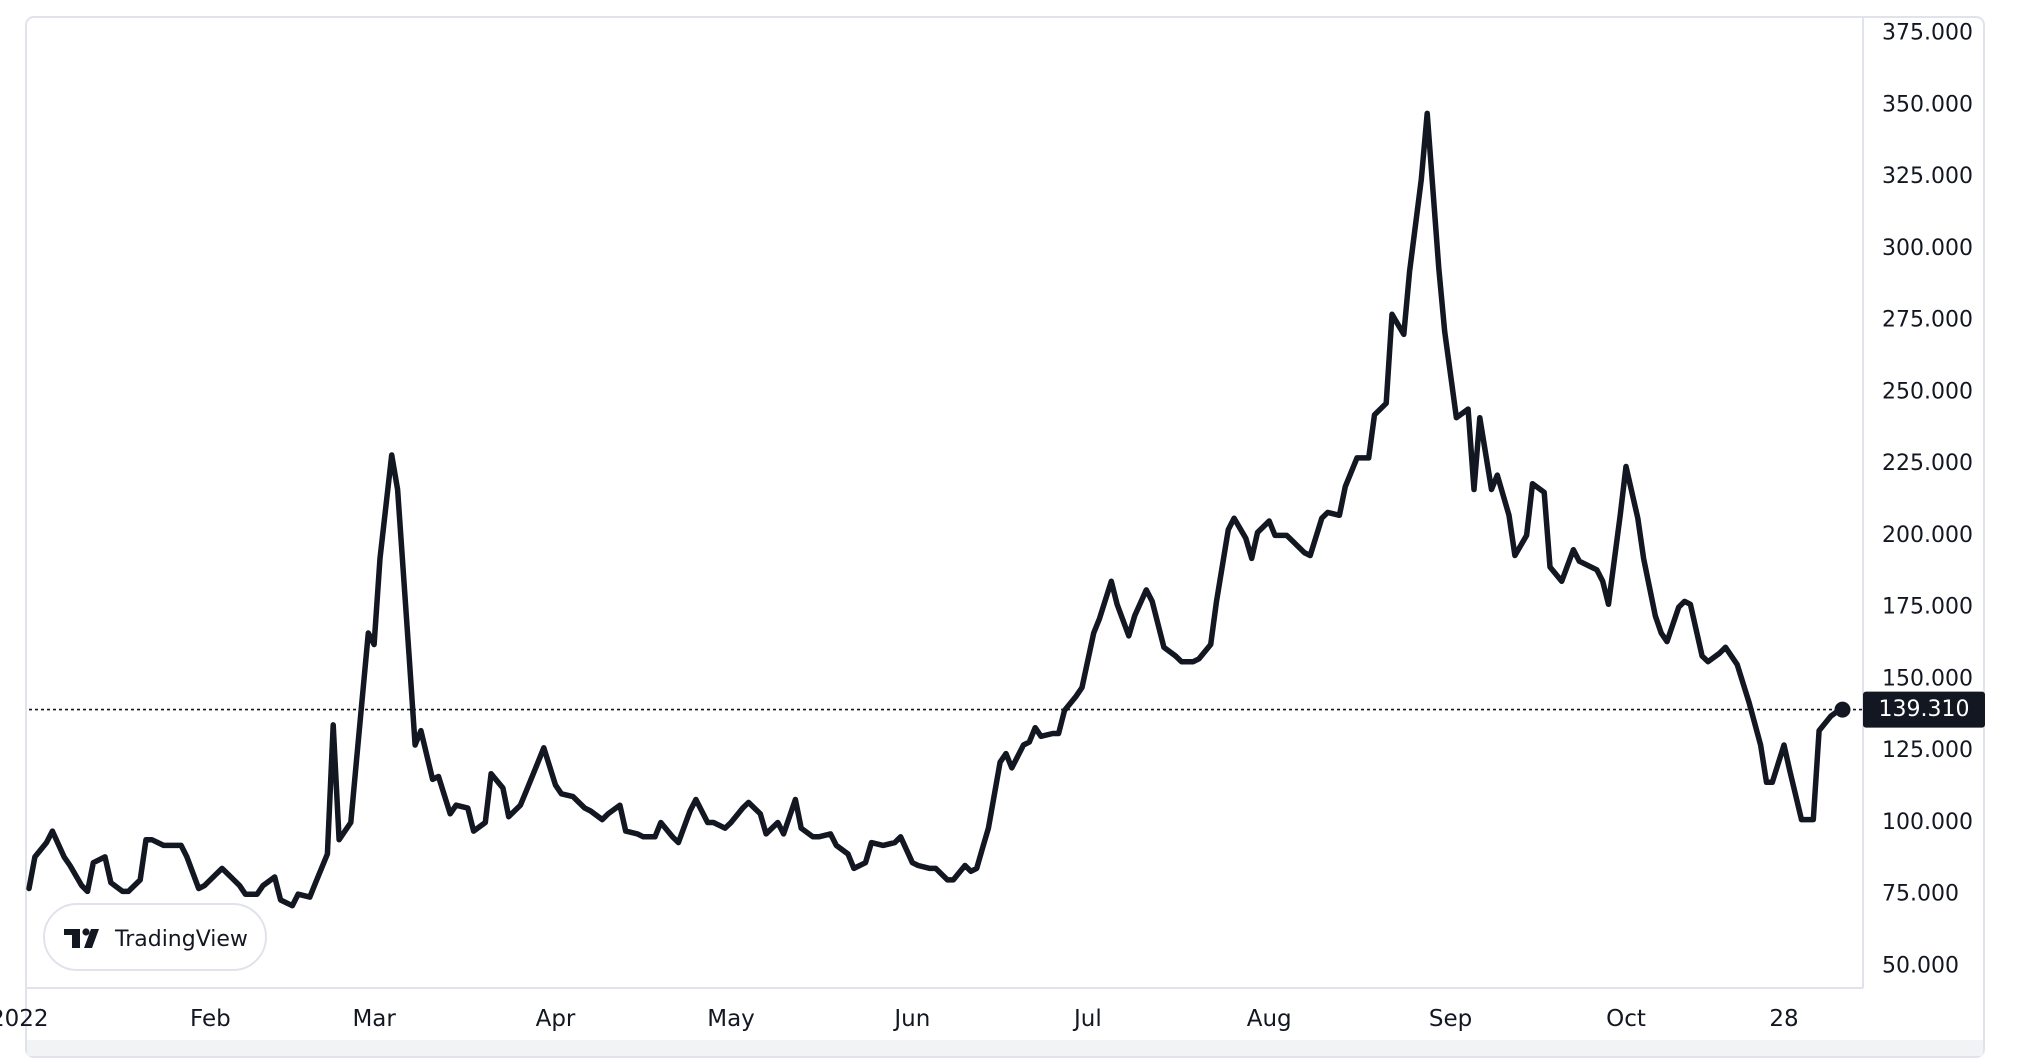 The height and width of the screenshot is (1064, 2020). I want to click on y-tick-label: 175.000, so click(1927, 607).